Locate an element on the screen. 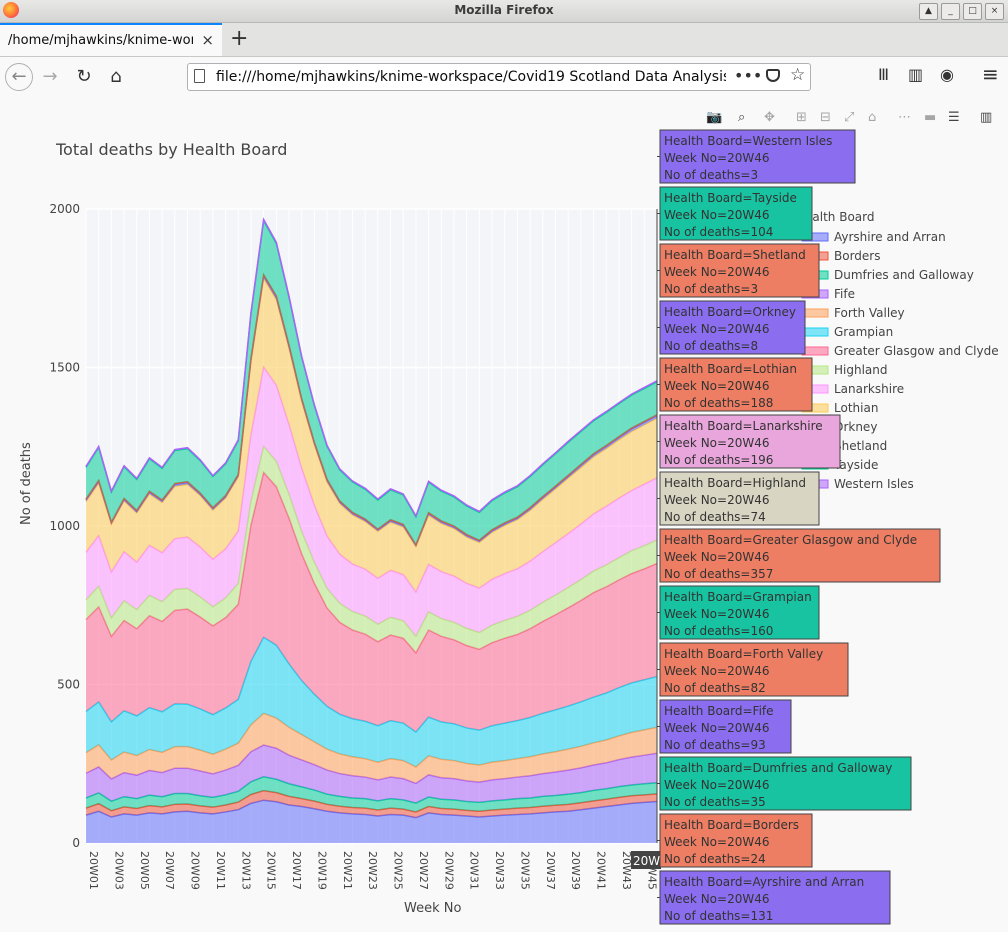  legend-item: Western Isles is located at coordinates (874, 484).